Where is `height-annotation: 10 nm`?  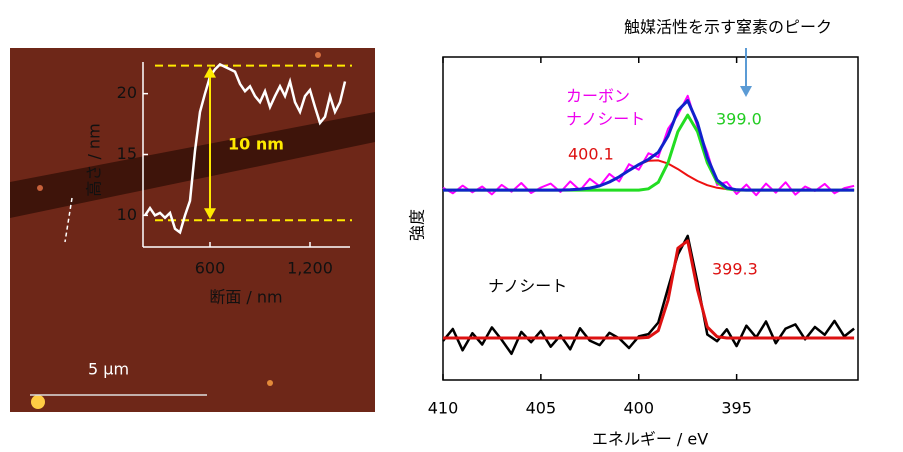 height-annotation: 10 nm is located at coordinates (256, 144).